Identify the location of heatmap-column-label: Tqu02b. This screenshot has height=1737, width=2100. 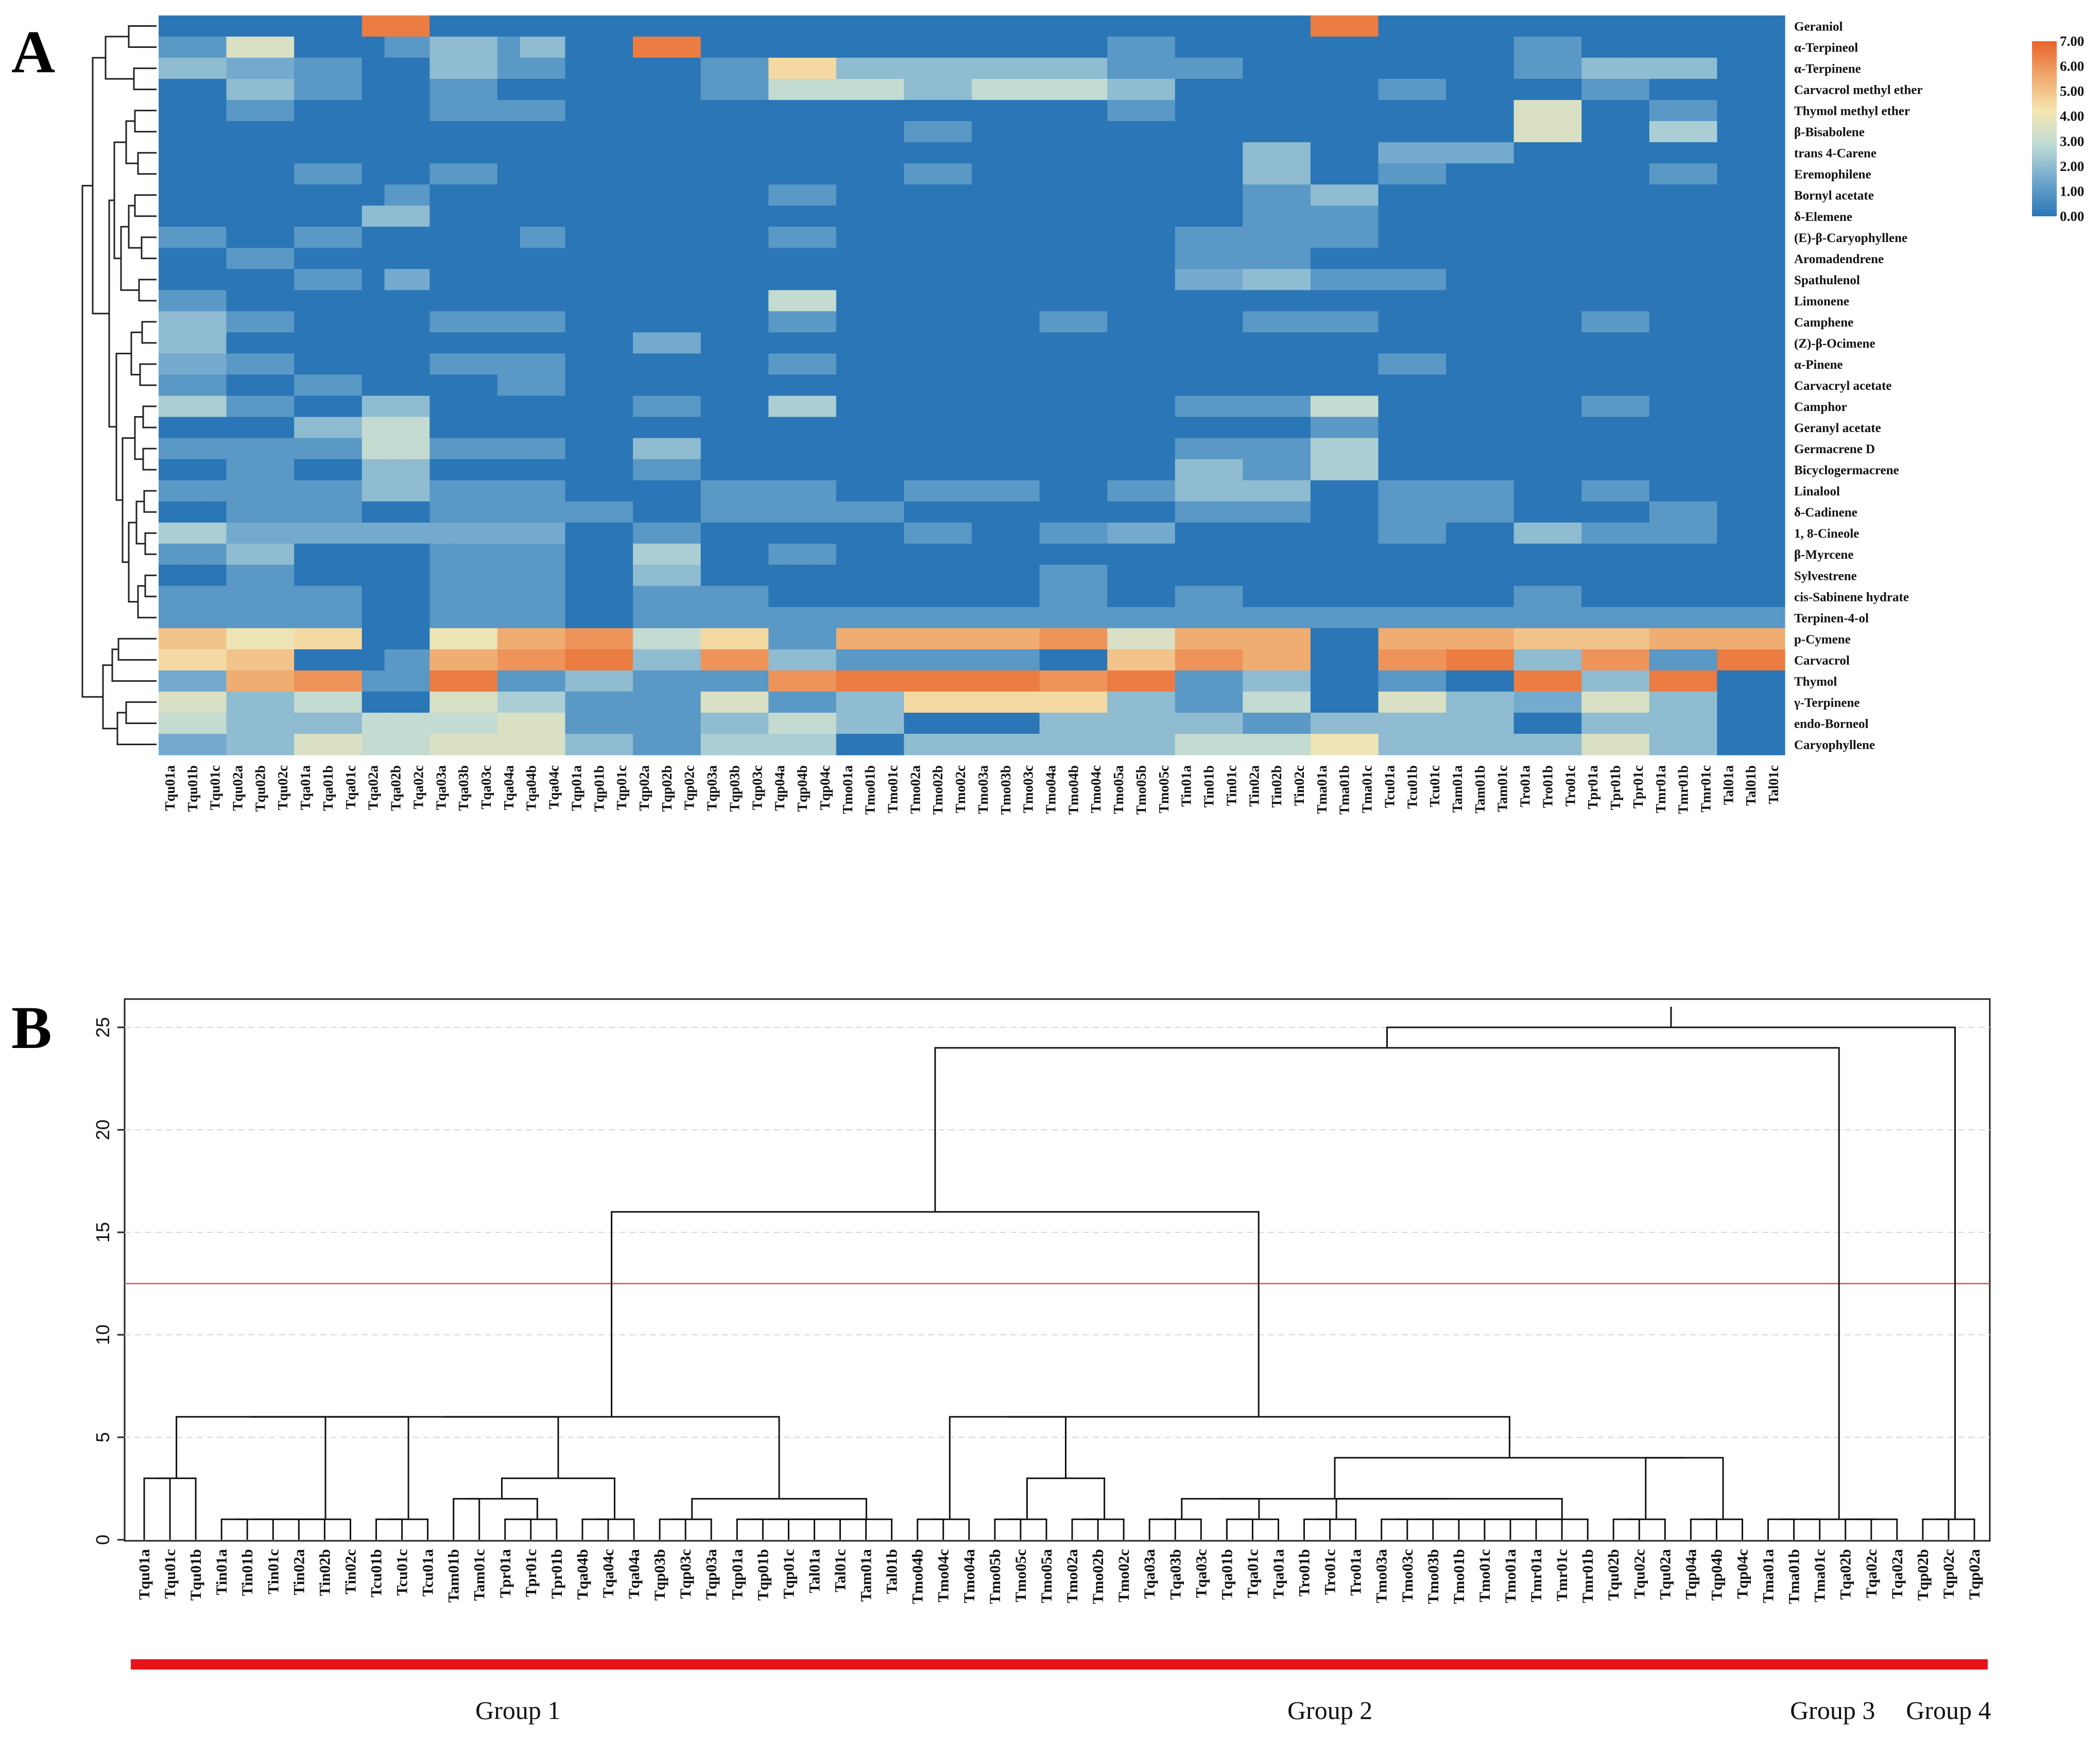
(260, 788).